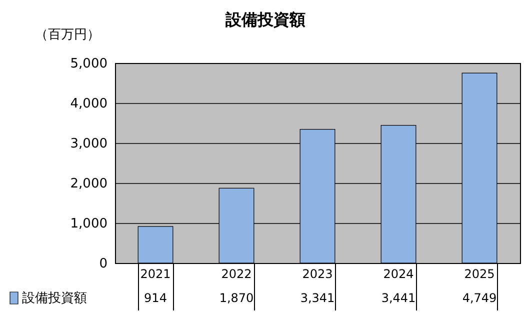  I want to click on x-tick-label: 2025, so click(479, 274).